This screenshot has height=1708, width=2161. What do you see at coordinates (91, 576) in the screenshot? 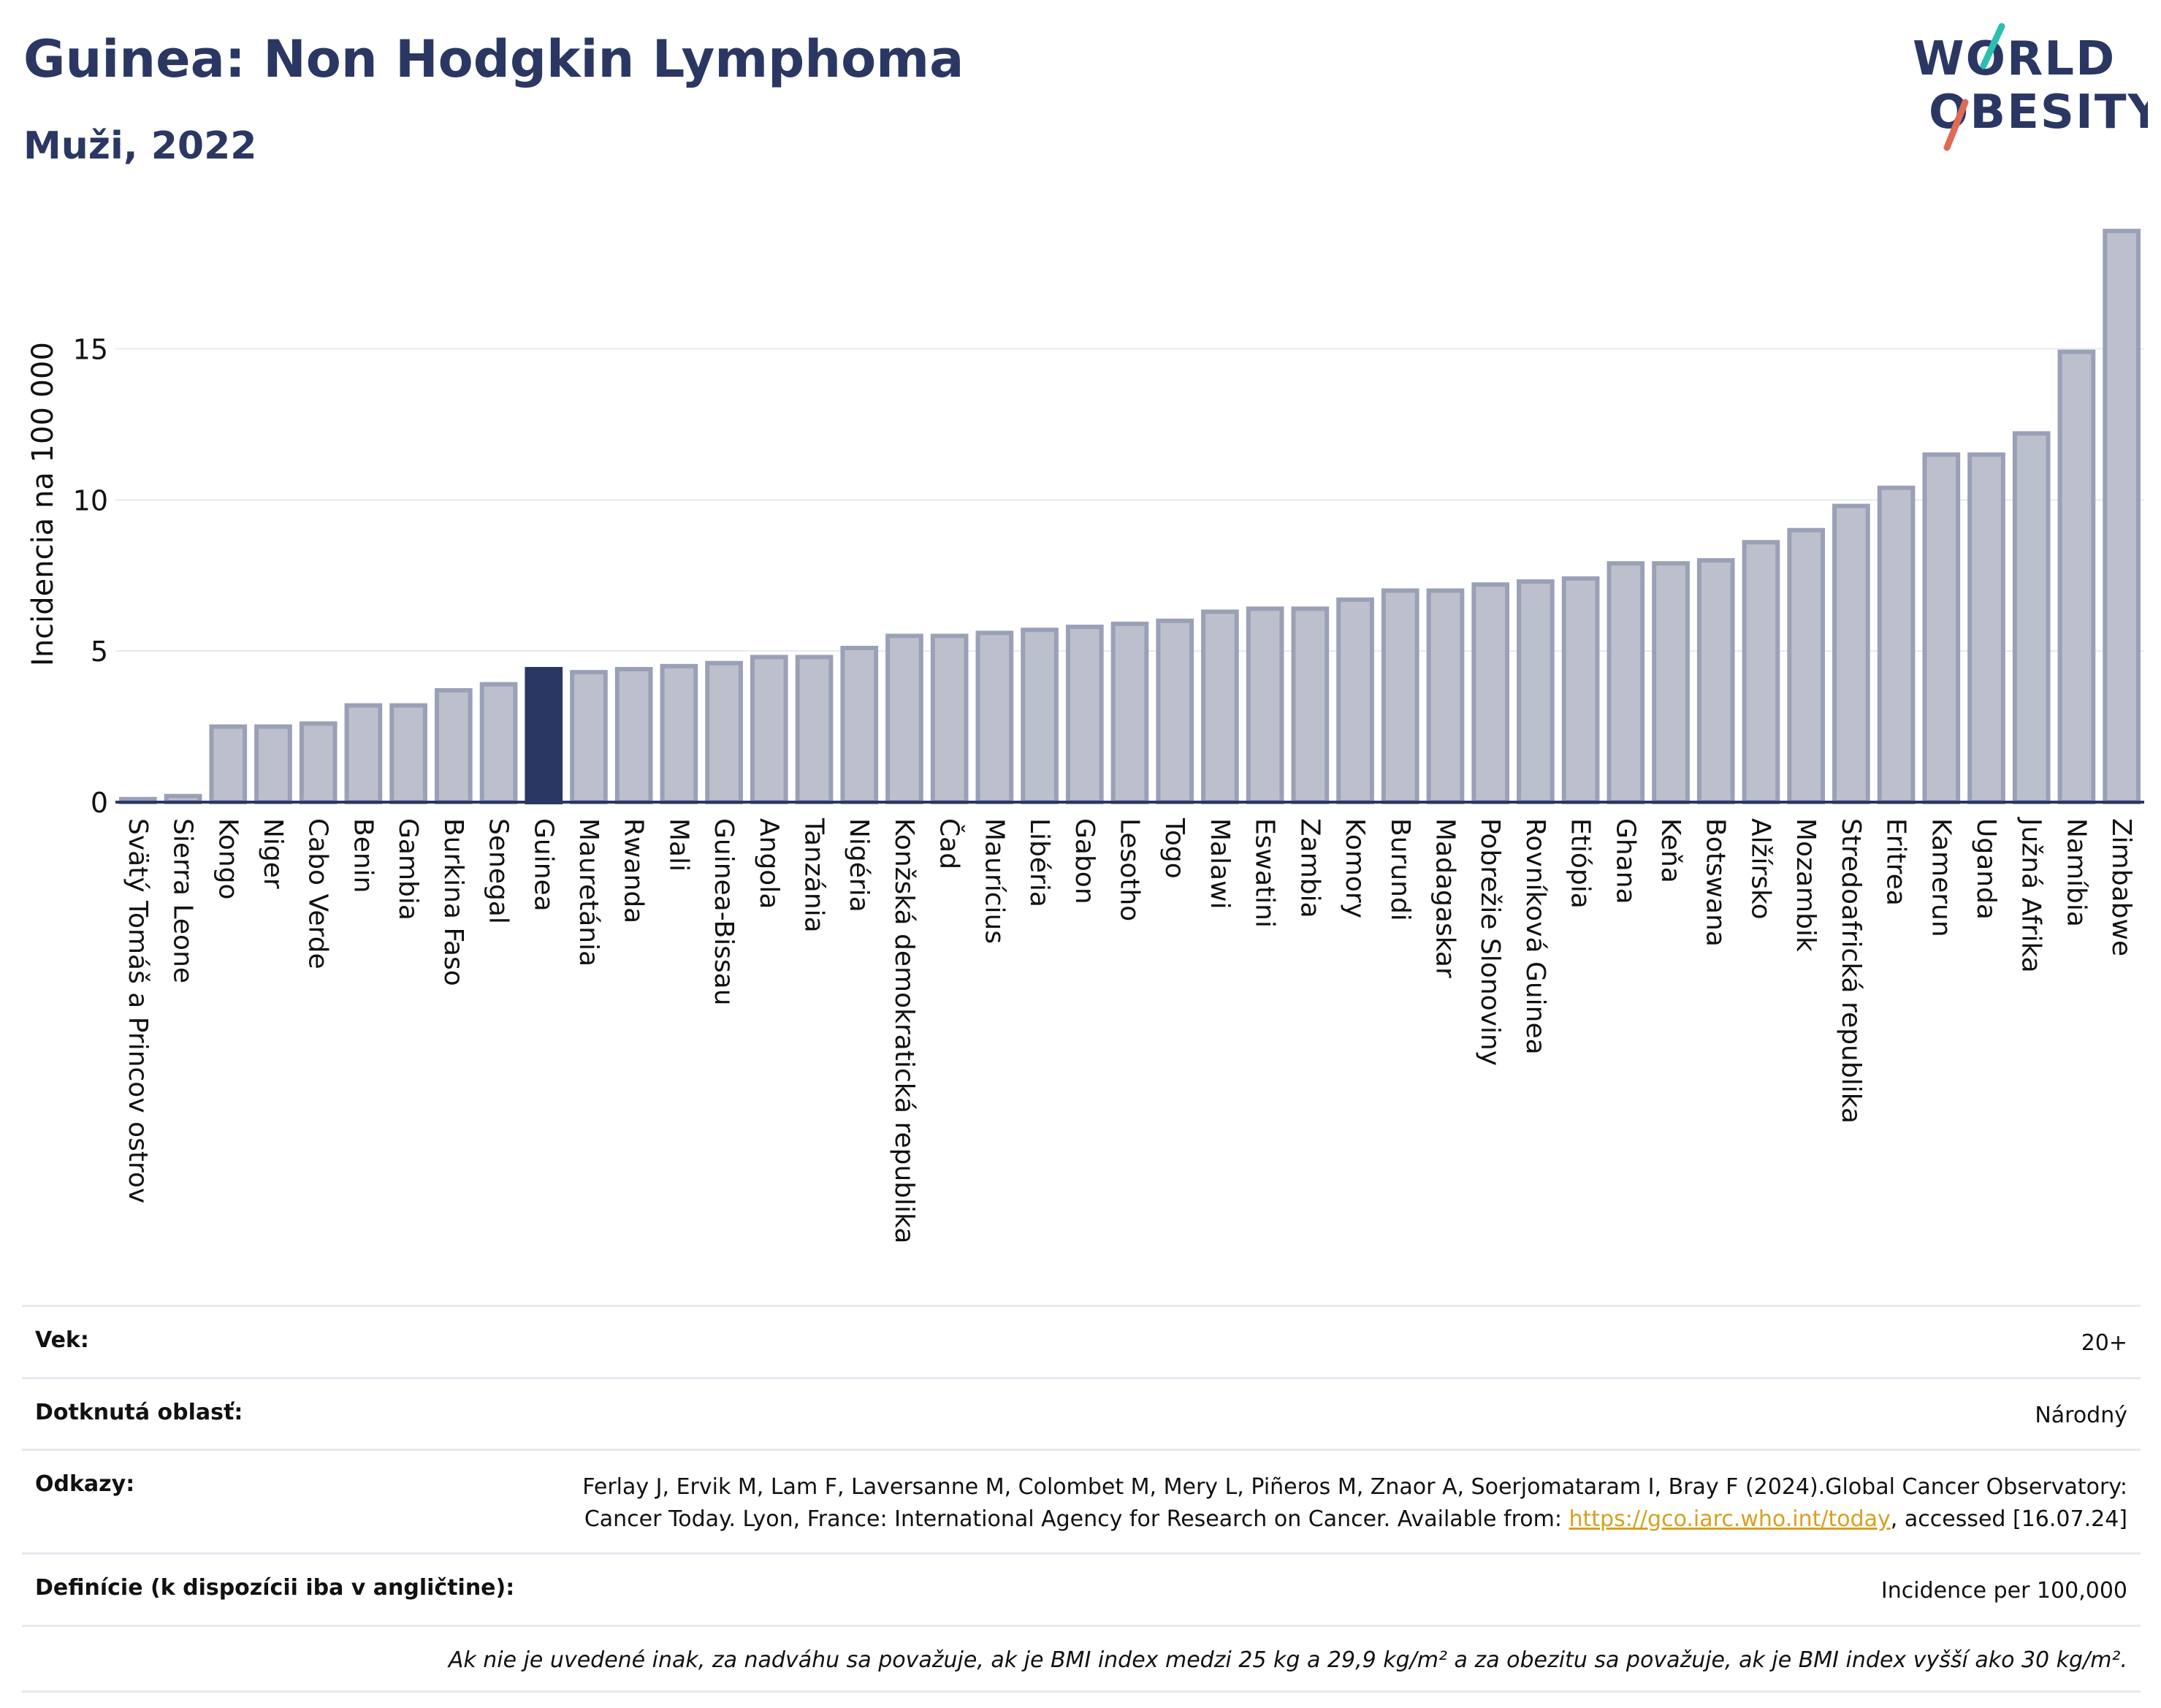
I see `y-axis-ticks: 0 5 10 15` at bounding box center [91, 576].